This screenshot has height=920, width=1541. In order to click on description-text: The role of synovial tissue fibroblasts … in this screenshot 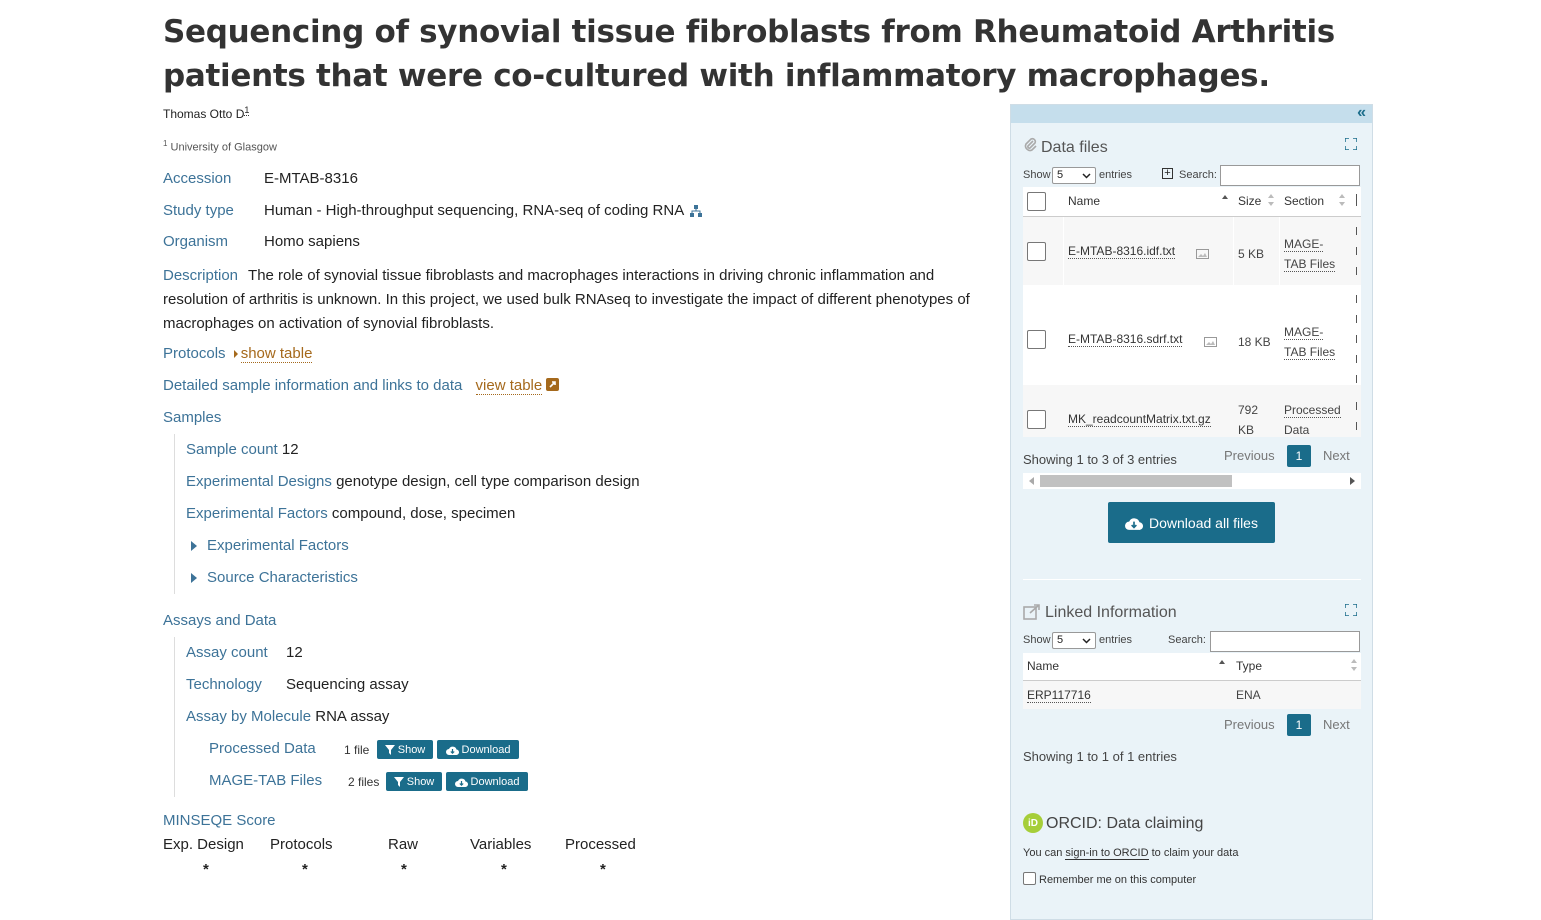, I will do `click(566, 299)`.